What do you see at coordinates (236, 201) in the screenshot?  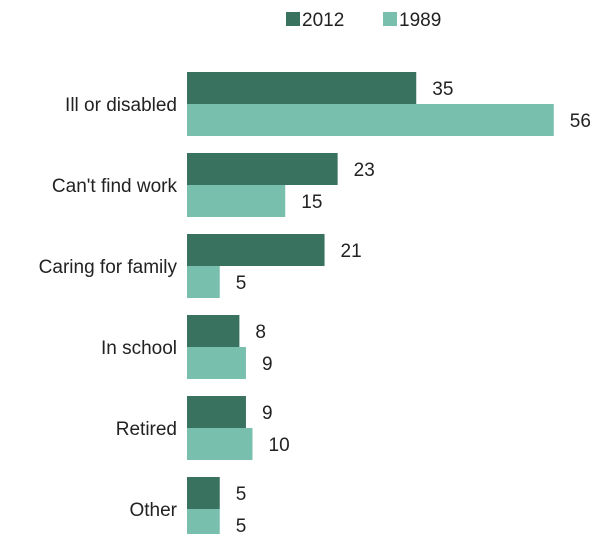 I see `bar-1989-can-t-find-work` at bounding box center [236, 201].